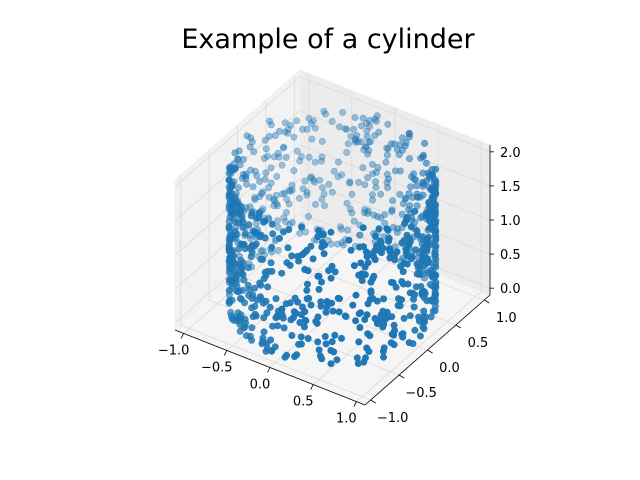 The width and height of the screenshot is (640, 480). What do you see at coordinates (510, 187) in the screenshot?
I see `z-tick-label: 1.5` at bounding box center [510, 187].